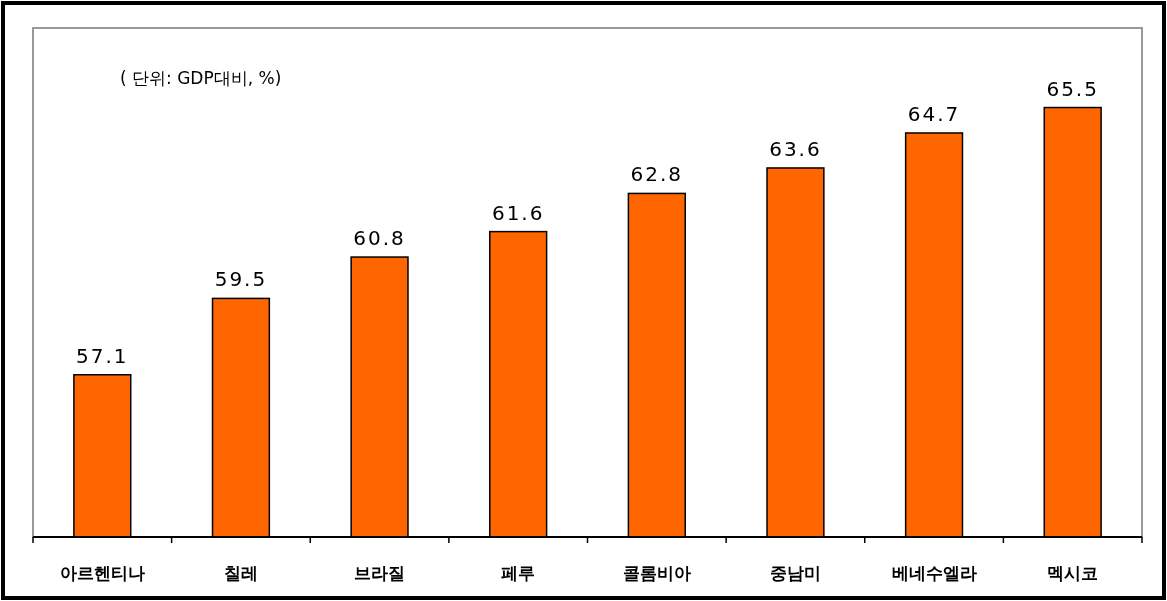 This screenshot has height=601, width=1167. Describe the element at coordinates (201, 78) in the screenshot. I see `annotation: ( 단위: GDP대비, %)` at that location.